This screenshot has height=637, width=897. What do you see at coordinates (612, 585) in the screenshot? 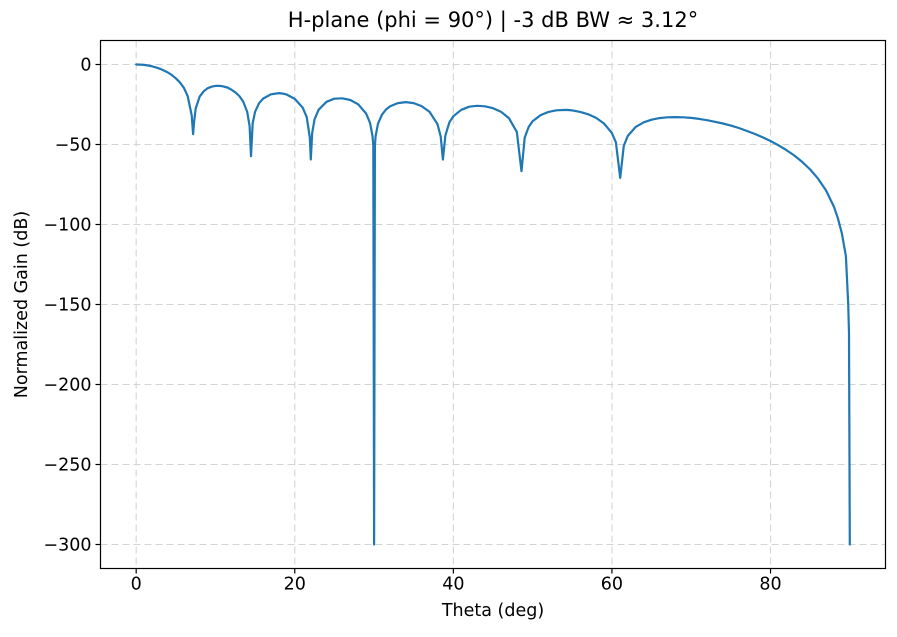
I see `x-tick-label: 60` at bounding box center [612, 585].